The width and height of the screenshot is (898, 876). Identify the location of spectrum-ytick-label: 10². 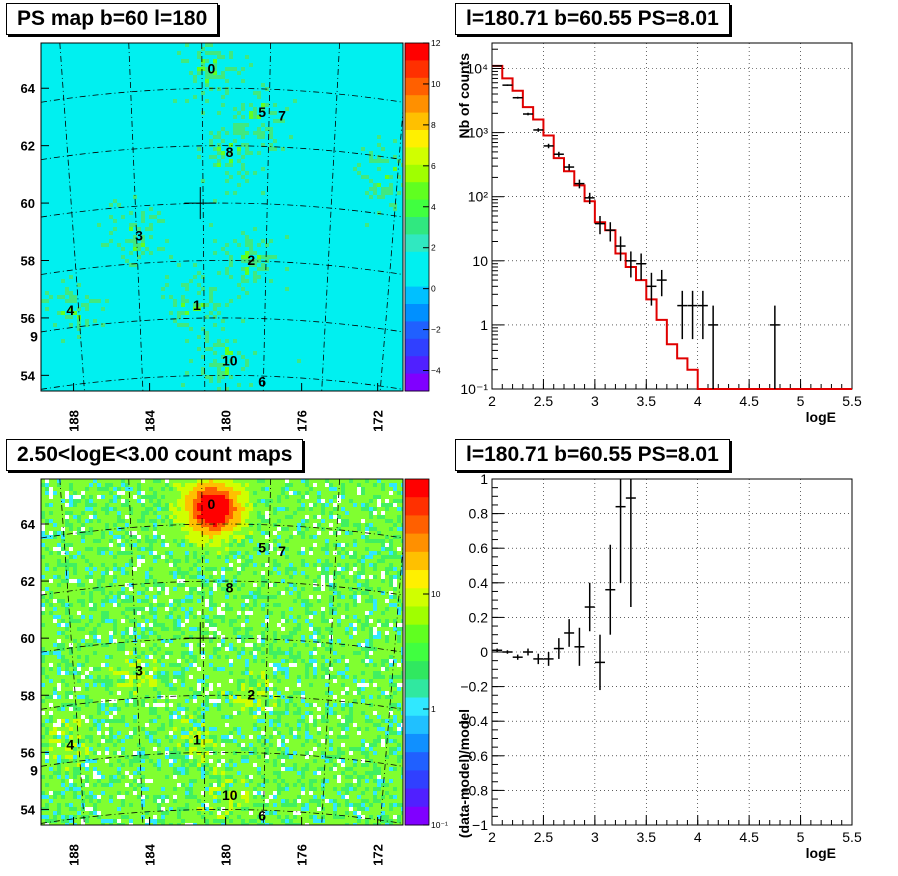
(478, 197).